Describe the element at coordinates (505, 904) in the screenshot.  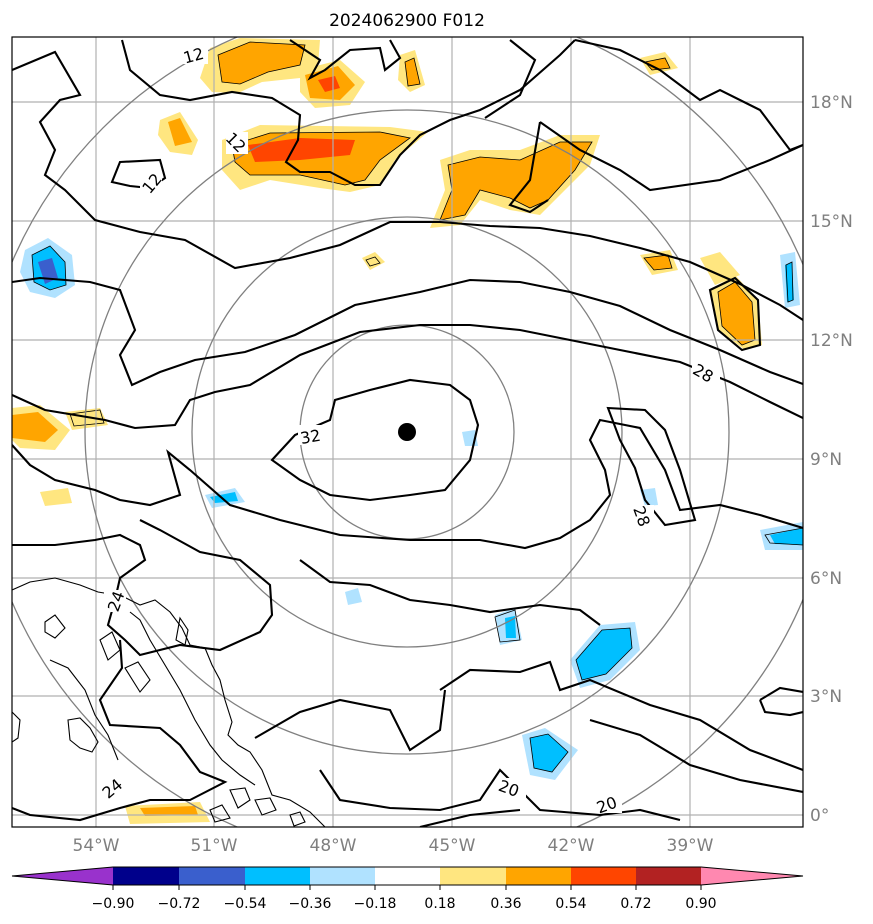
I see `colorbar-tick-label: 0.36` at that location.